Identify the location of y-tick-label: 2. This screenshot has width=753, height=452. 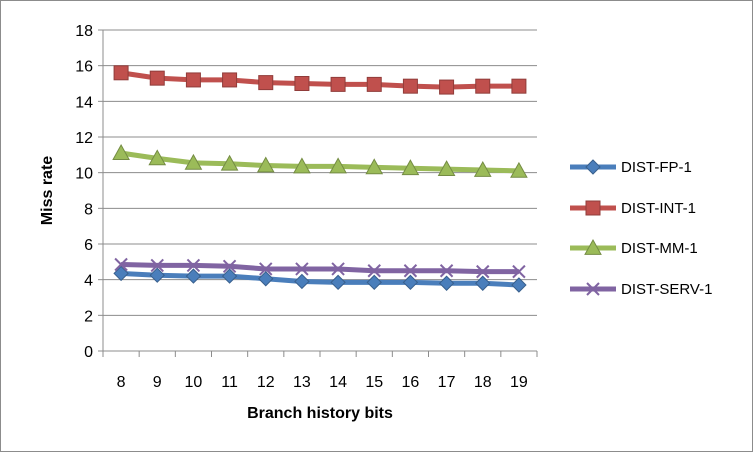
(88, 316).